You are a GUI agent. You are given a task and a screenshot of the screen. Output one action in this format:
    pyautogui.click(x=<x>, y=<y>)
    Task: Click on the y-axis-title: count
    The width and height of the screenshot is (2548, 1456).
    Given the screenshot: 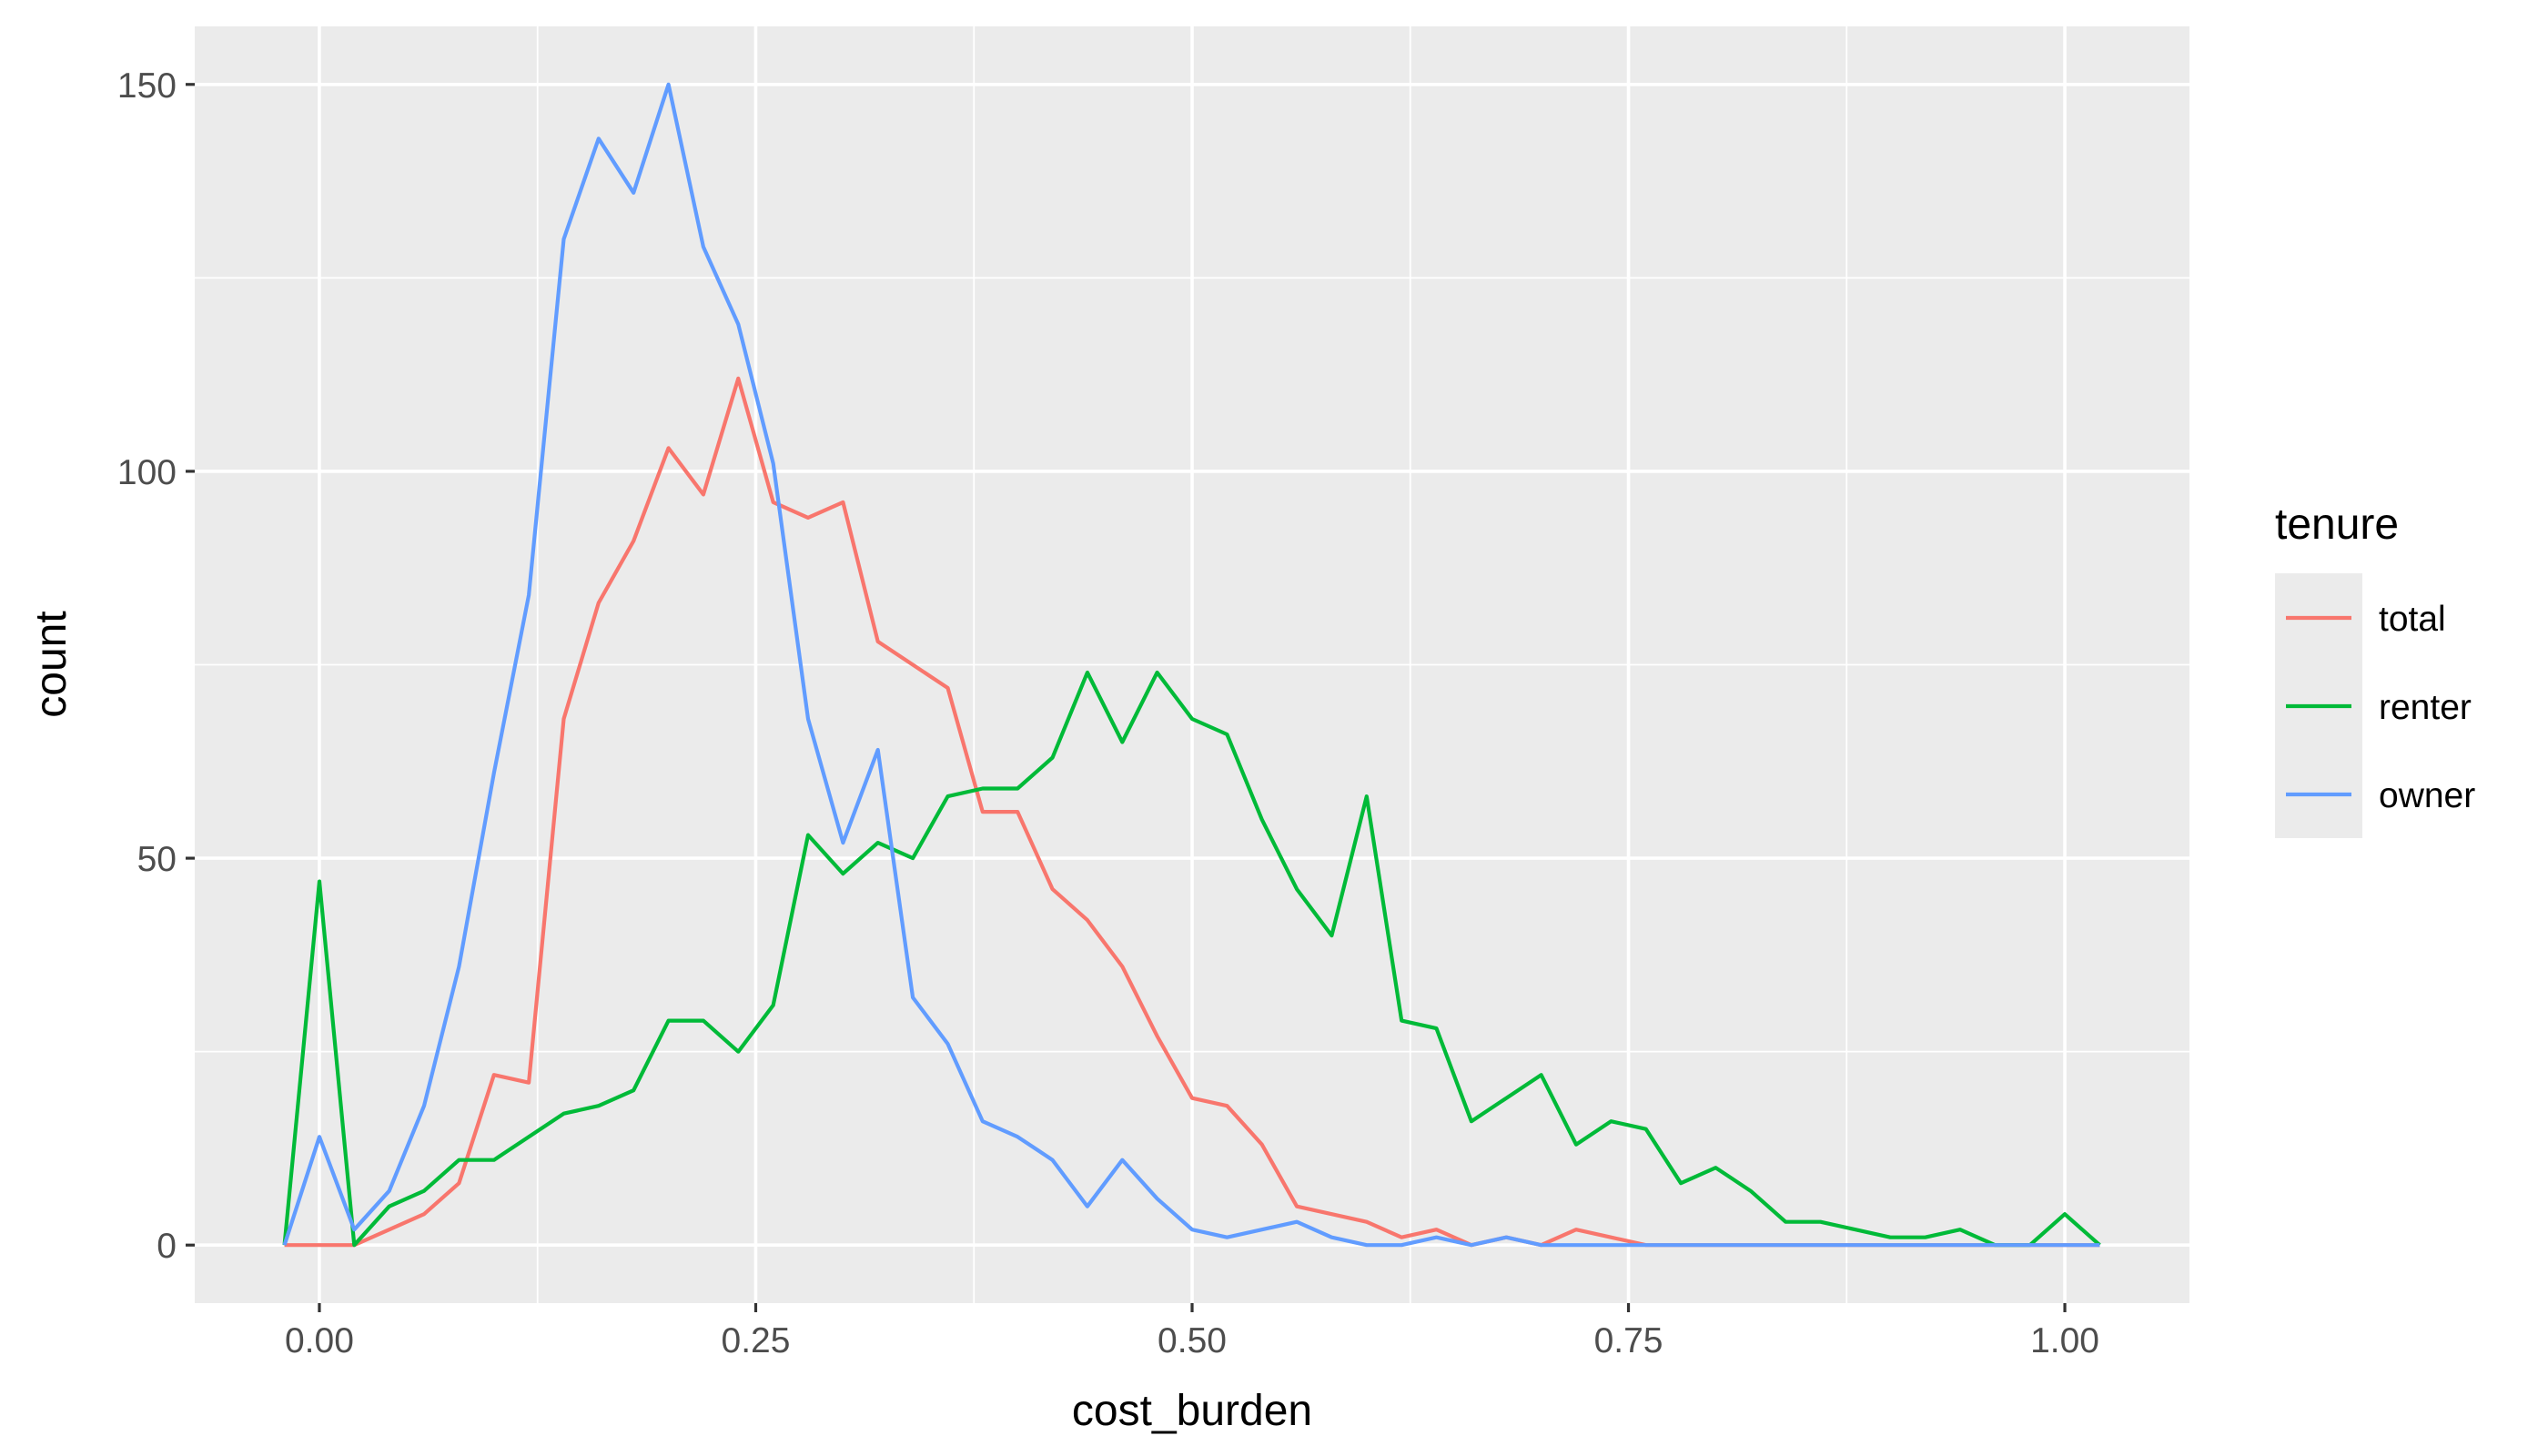 What is the action you would take?
    pyautogui.click(x=52, y=664)
    